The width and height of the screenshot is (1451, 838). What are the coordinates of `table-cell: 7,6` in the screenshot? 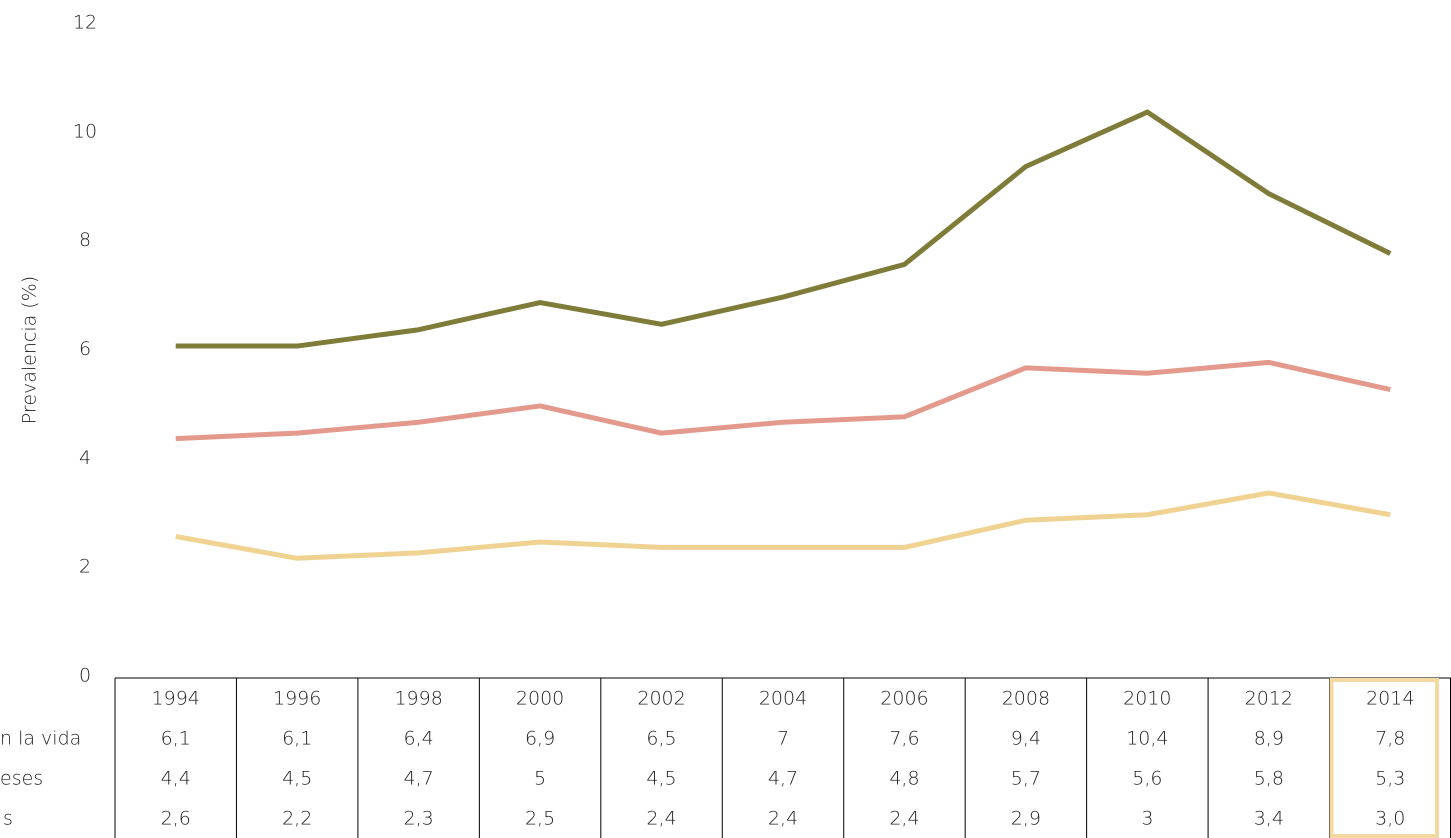 It's located at (904, 739).